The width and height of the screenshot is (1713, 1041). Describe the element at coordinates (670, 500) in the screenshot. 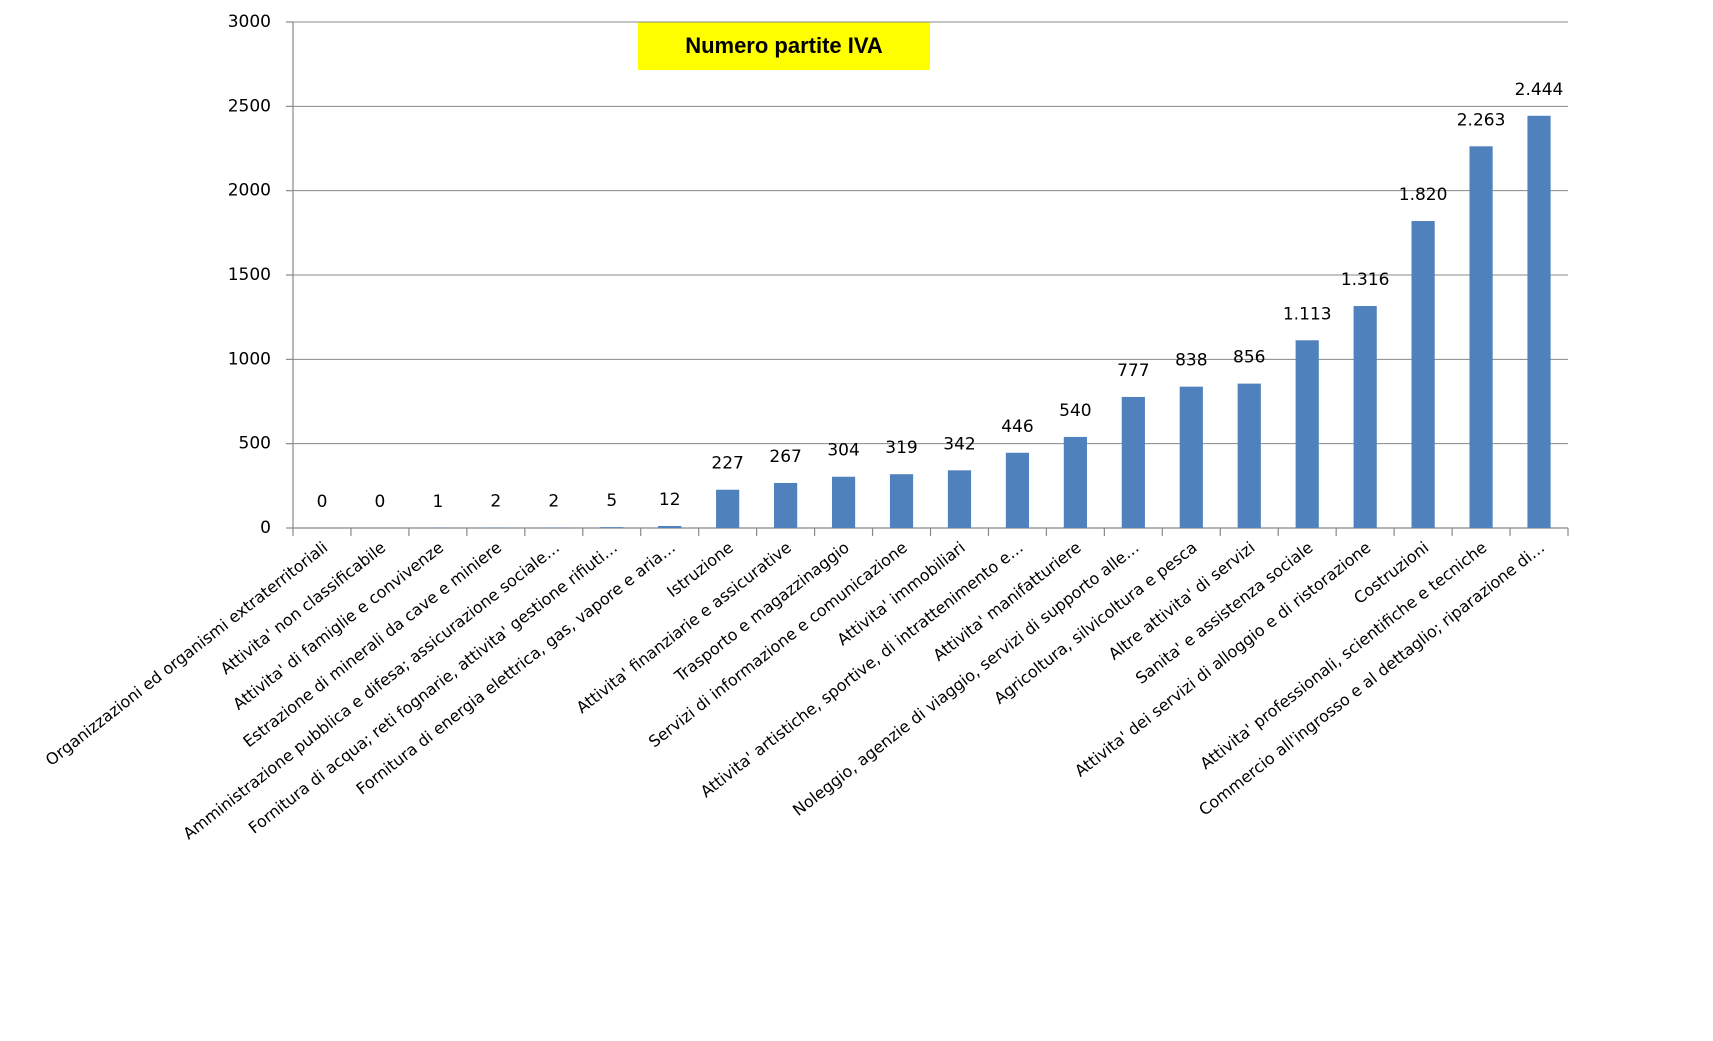

I see `value-label: 12` at that location.